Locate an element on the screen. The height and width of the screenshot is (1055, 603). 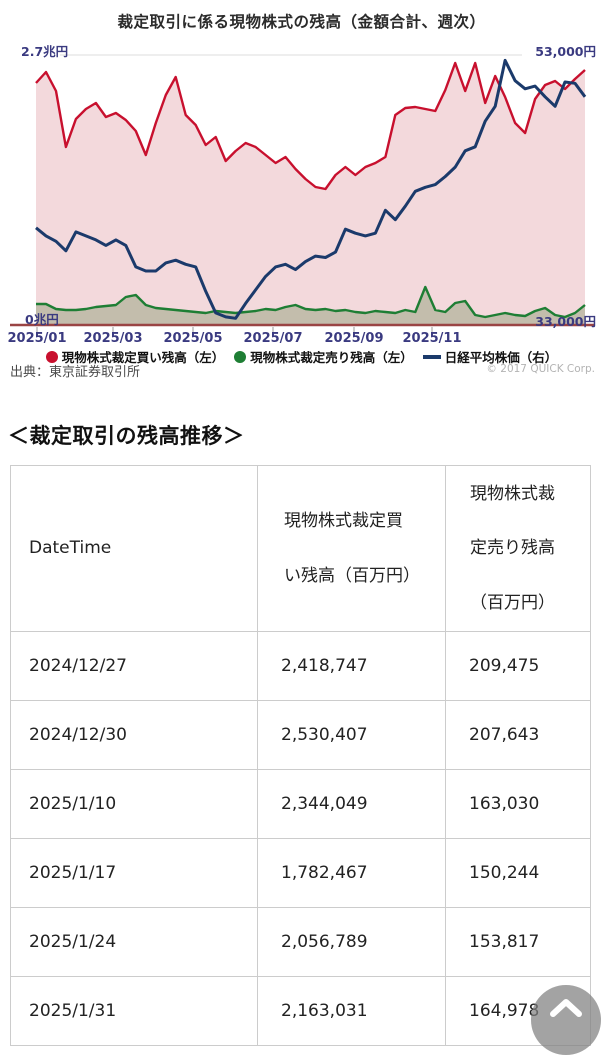
table-row: 2024/12/30 2,530,407 207,643 is located at coordinates (300, 735).